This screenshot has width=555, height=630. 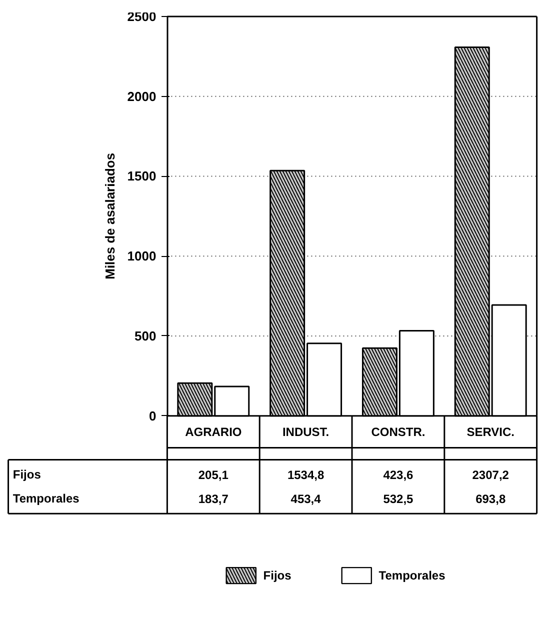 I want to click on data-label: 183,7, so click(x=213, y=499).